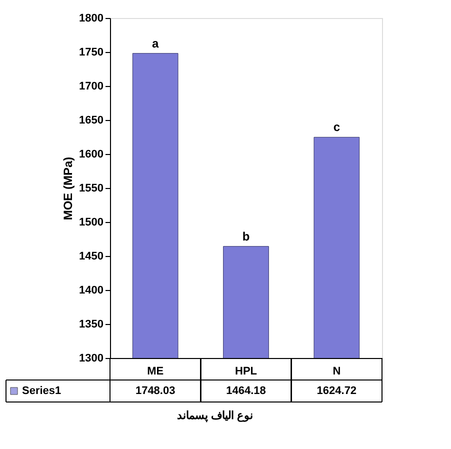 Image resolution: width=451 pixels, height=449 pixels. Describe the element at coordinates (336, 391) in the screenshot. I see `data-label: 1624.72` at that location.